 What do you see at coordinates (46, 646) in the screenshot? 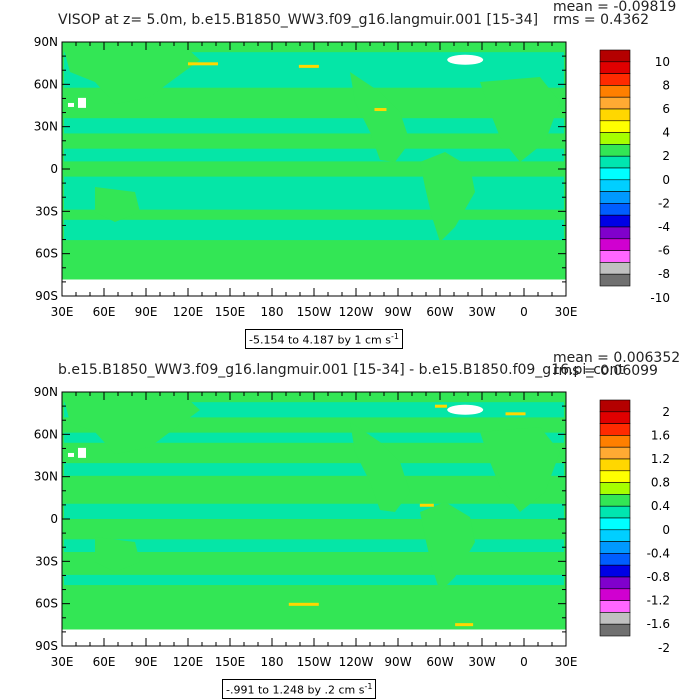
I see `lat-tick-label: 90S` at bounding box center [46, 646].